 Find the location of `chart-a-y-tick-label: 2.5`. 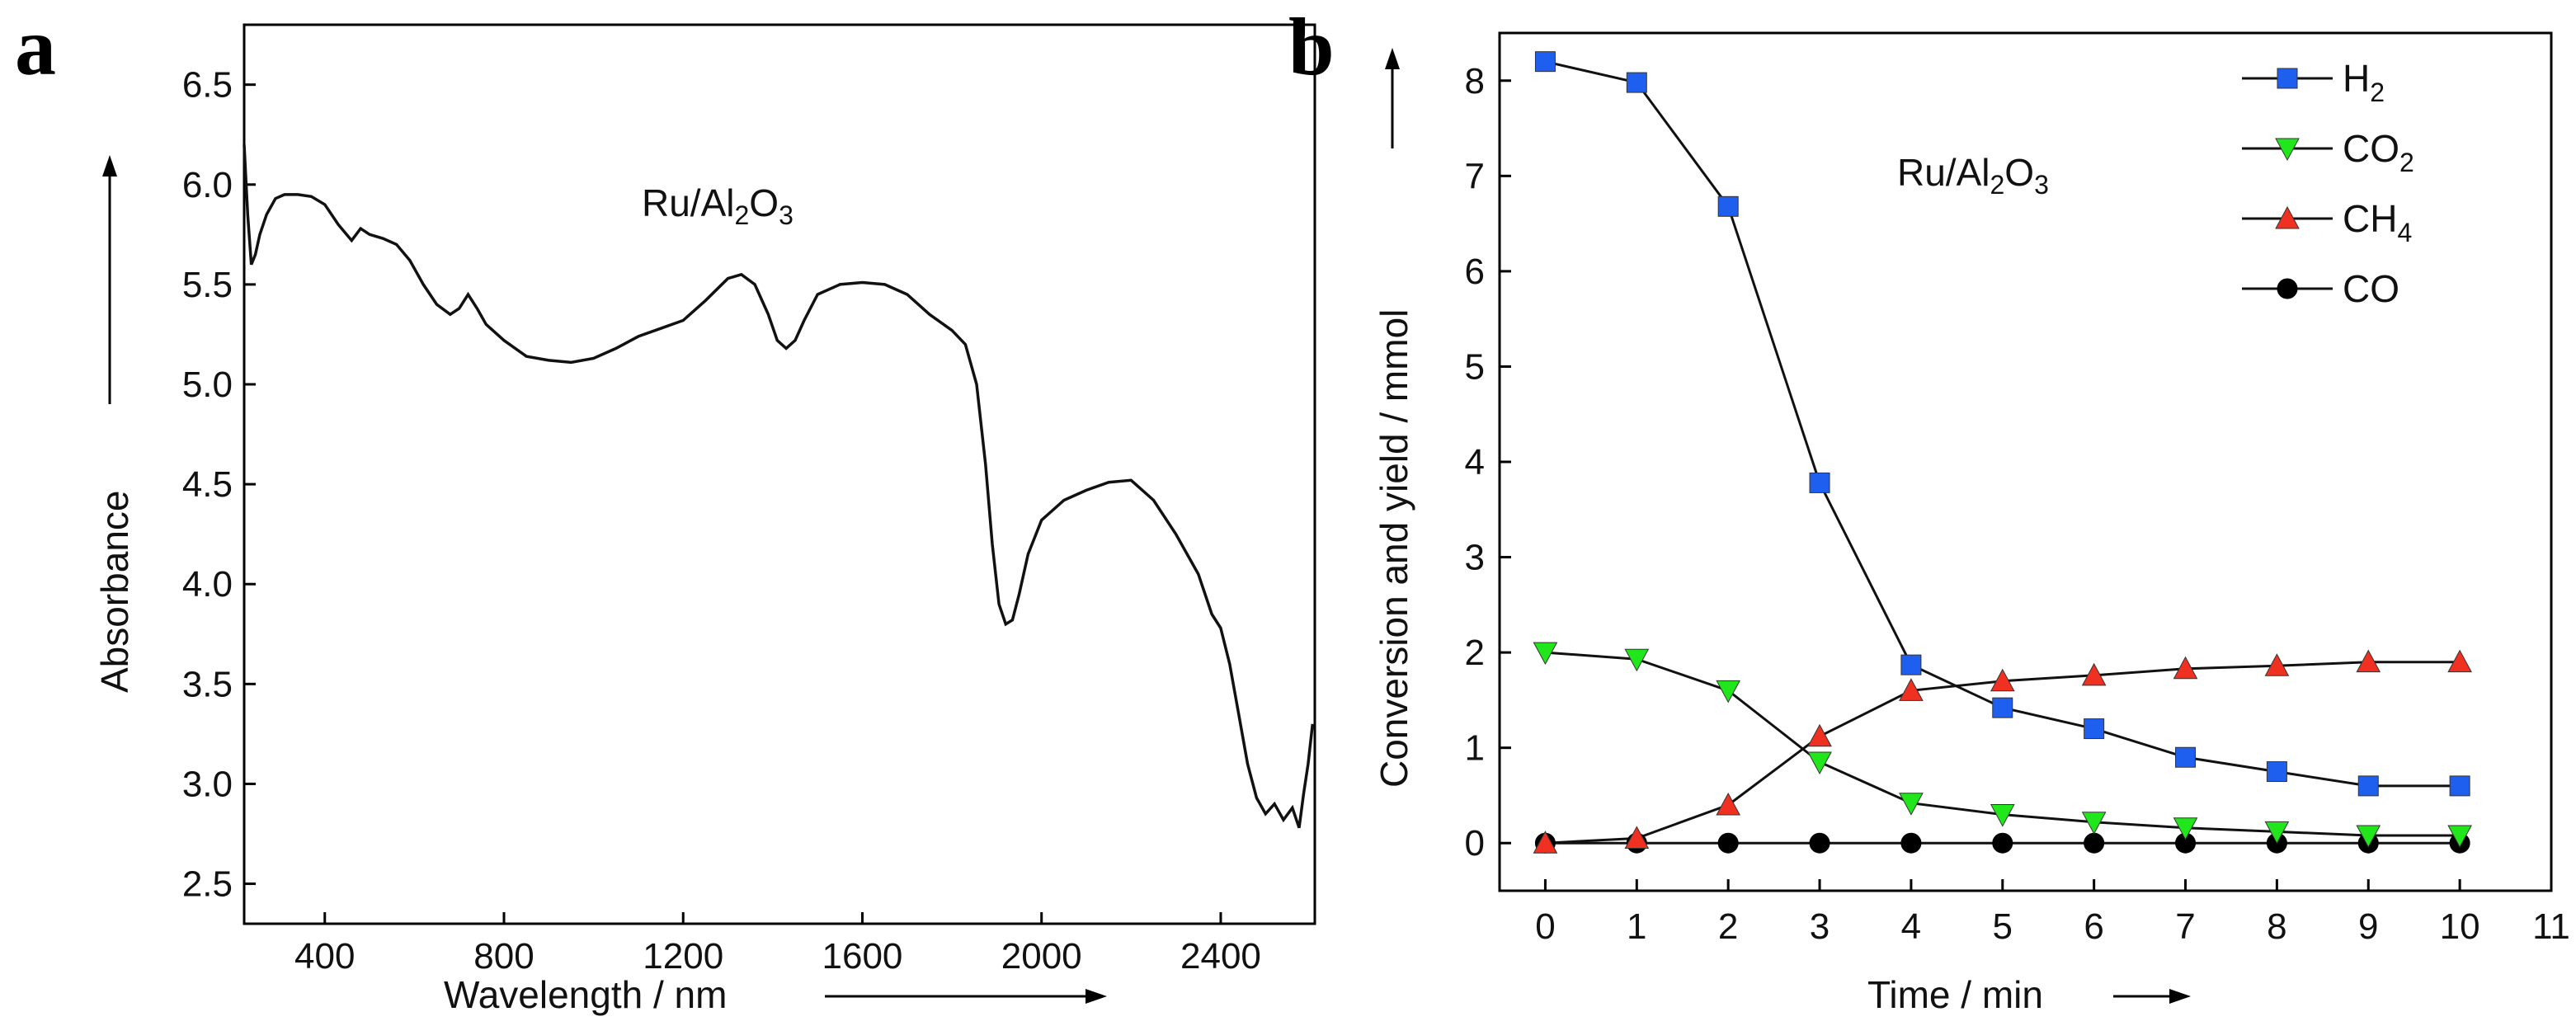

chart-a-y-tick-label: 2.5 is located at coordinates (207, 884).